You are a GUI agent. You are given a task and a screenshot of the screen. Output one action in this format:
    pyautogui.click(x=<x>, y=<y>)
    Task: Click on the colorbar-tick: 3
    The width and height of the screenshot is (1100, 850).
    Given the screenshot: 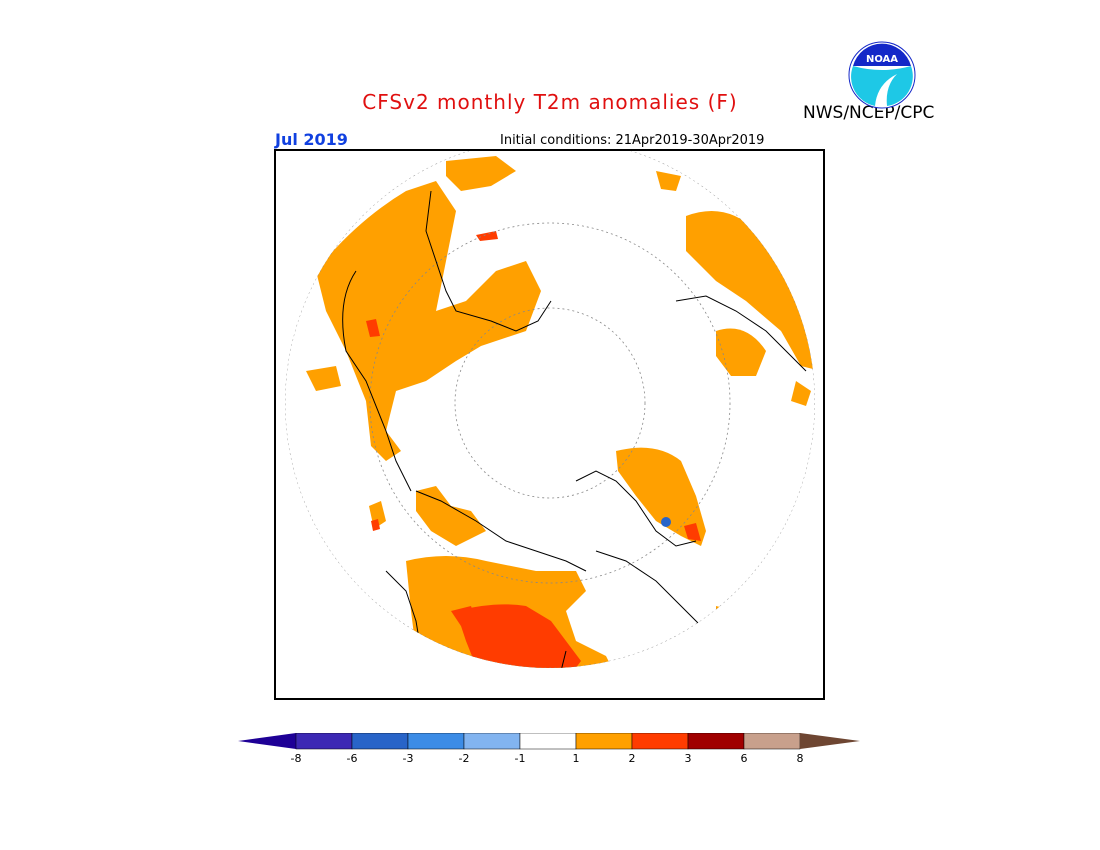 What is the action you would take?
    pyautogui.click(x=688, y=758)
    